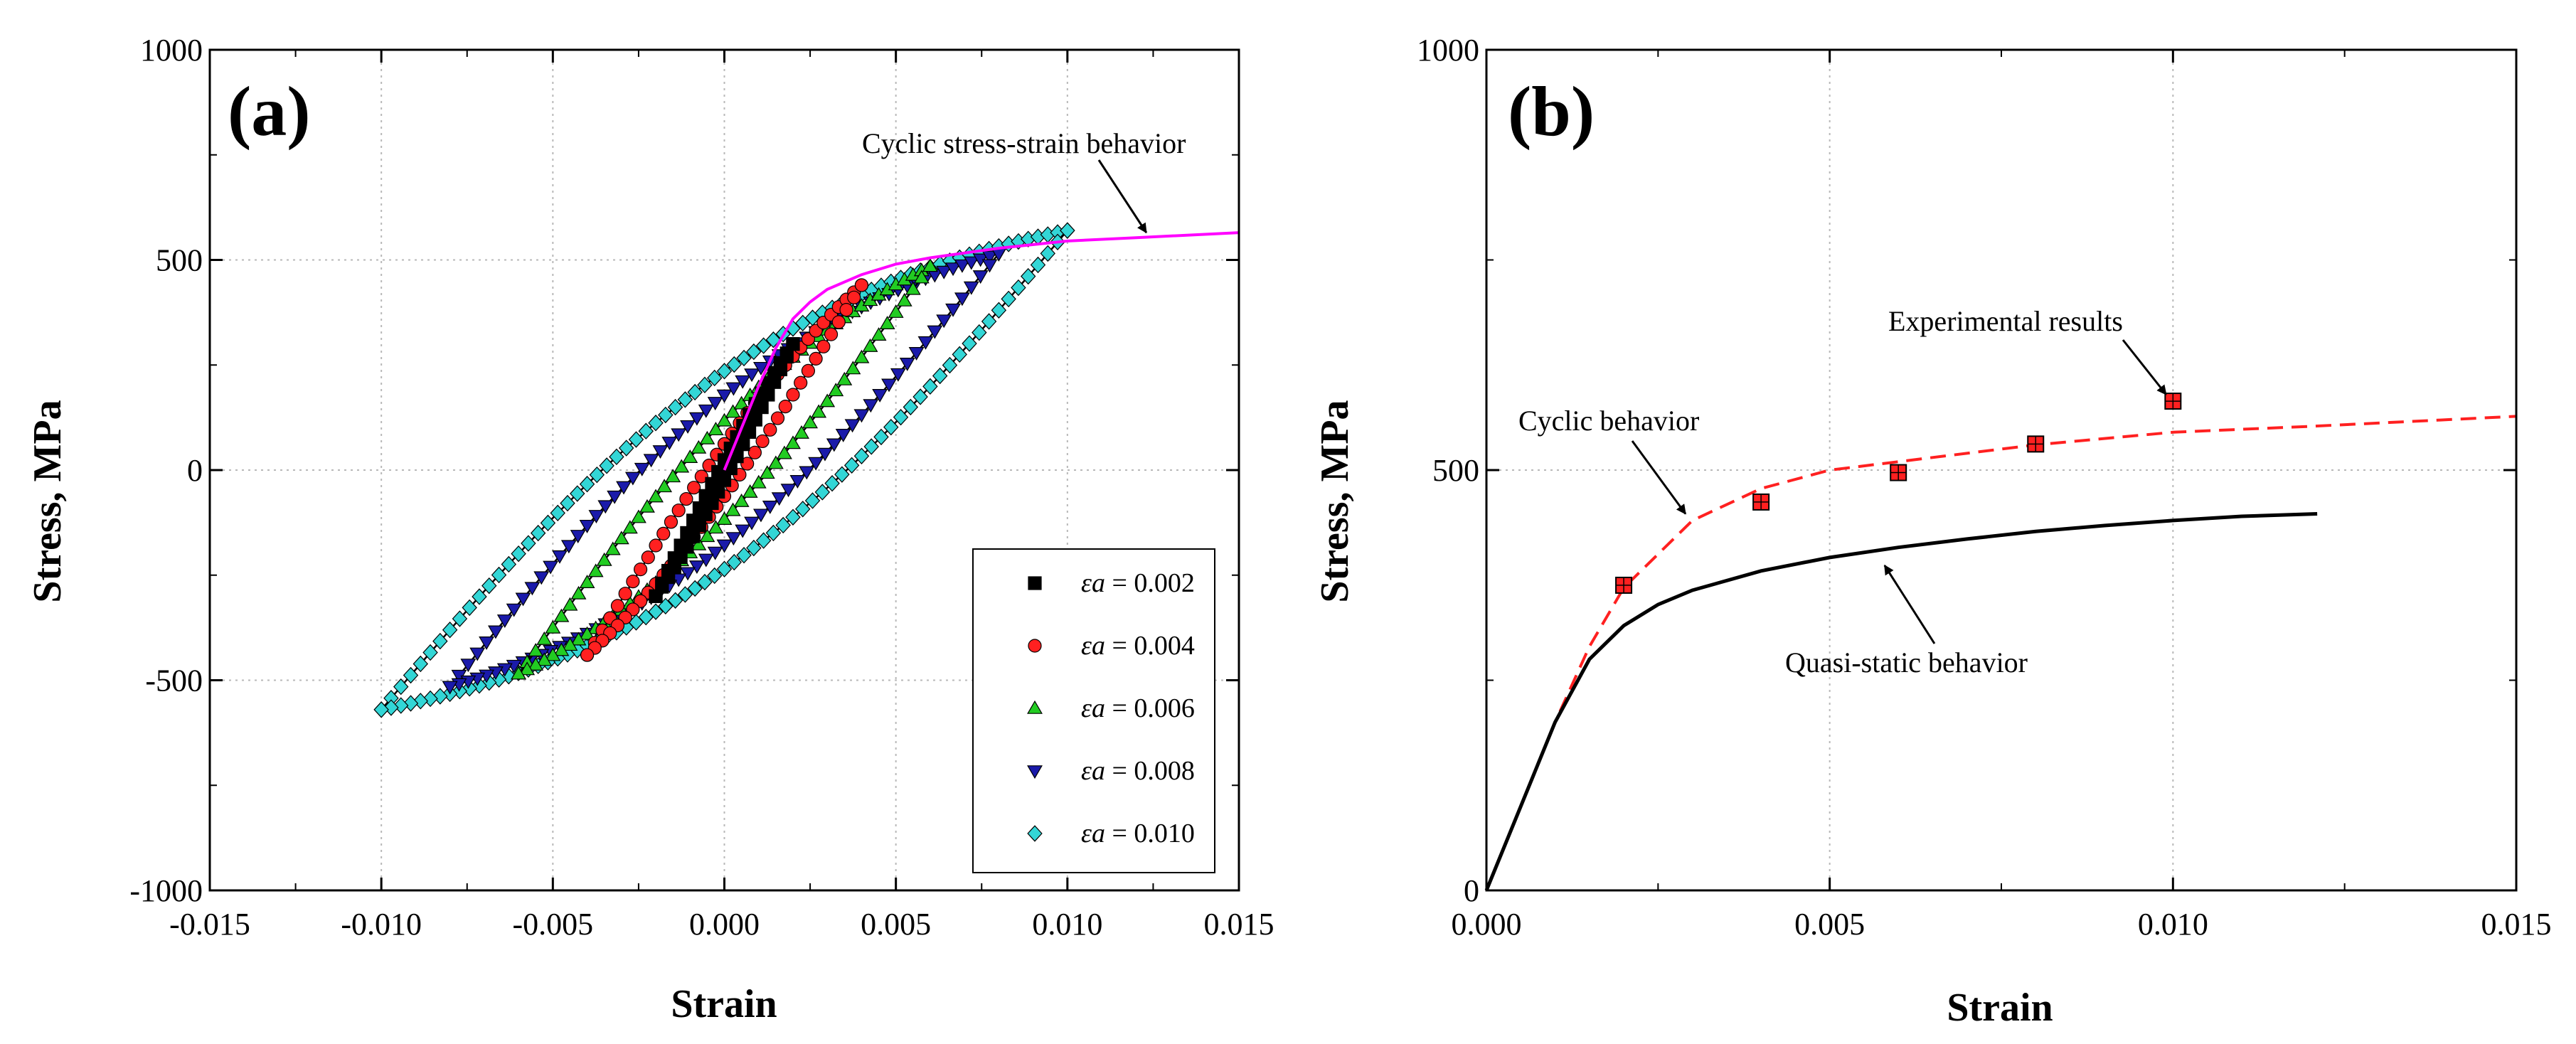 Image resolution: width=2576 pixels, height=1044 pixels. I want to click on svg-text: εa = 0.002, so click(1138, 583).